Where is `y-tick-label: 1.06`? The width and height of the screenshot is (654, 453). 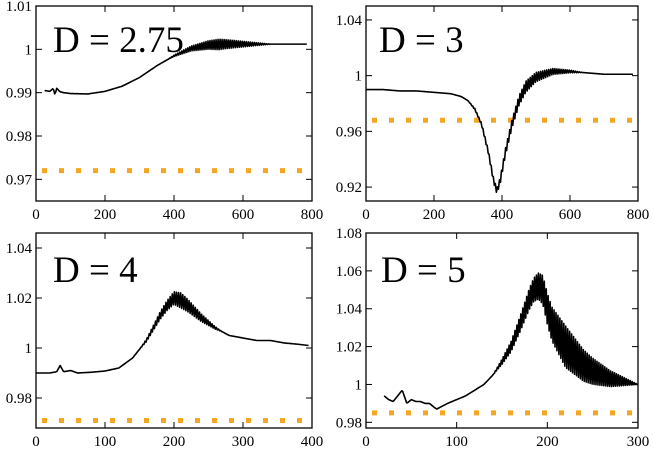
y-tick-label: 1.06 is located at coordinates (349, 272).